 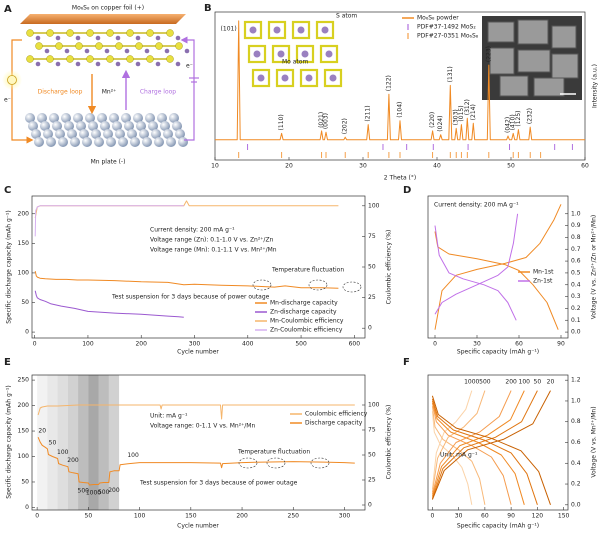 What do you see at coordinates (576, 213) in the screenshot?
I see `y-tick-label: 1.0` at bounding box center [576, 213].